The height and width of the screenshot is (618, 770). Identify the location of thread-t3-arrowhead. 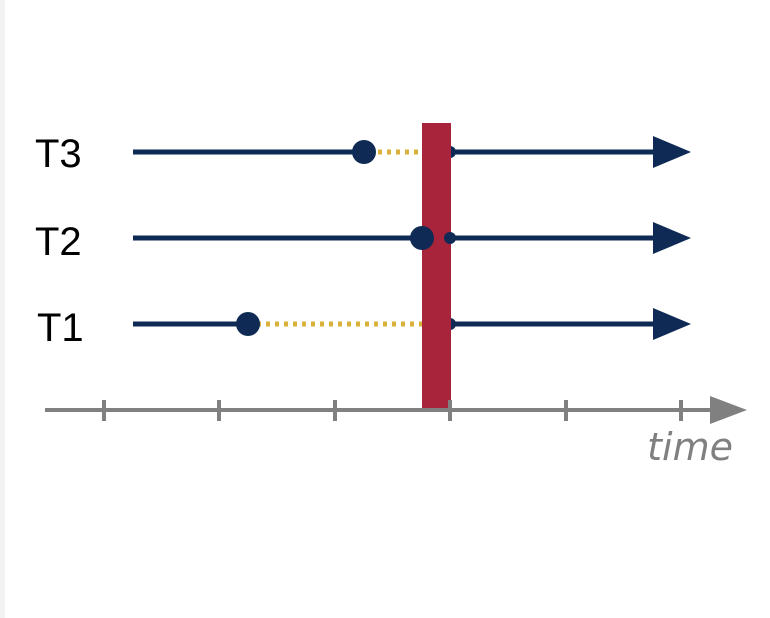
(672, 152).